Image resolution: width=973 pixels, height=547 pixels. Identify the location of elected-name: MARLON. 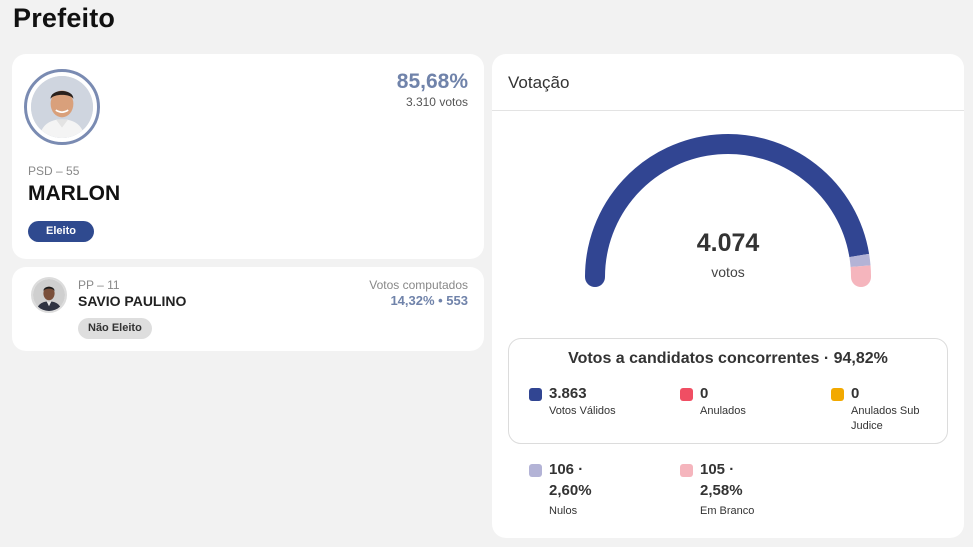
(74, 193).